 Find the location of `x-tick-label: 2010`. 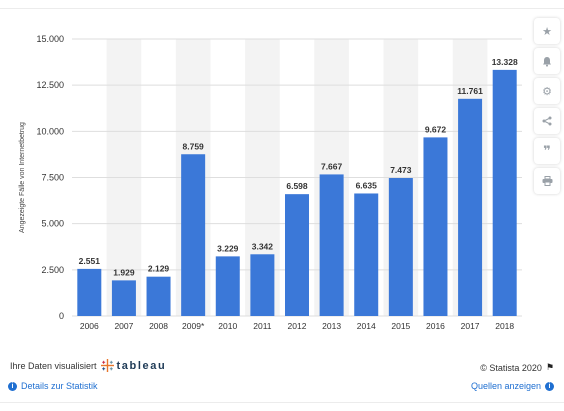

x-tick-label: 2010 is located at coordinates (227, 326).